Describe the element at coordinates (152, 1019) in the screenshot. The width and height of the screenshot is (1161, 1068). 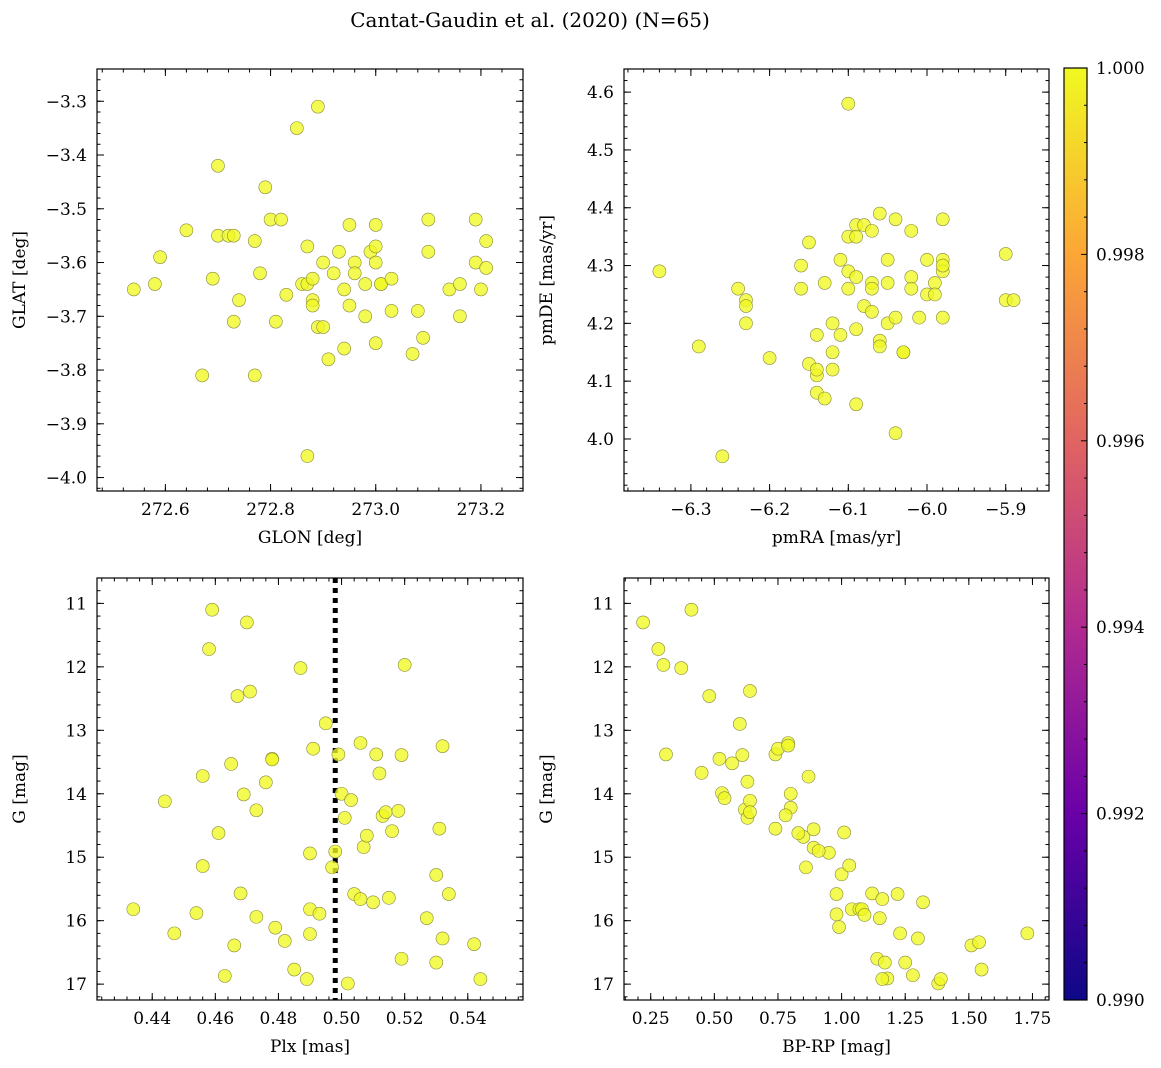
I see `x-tick-label: 0.44` at that location.